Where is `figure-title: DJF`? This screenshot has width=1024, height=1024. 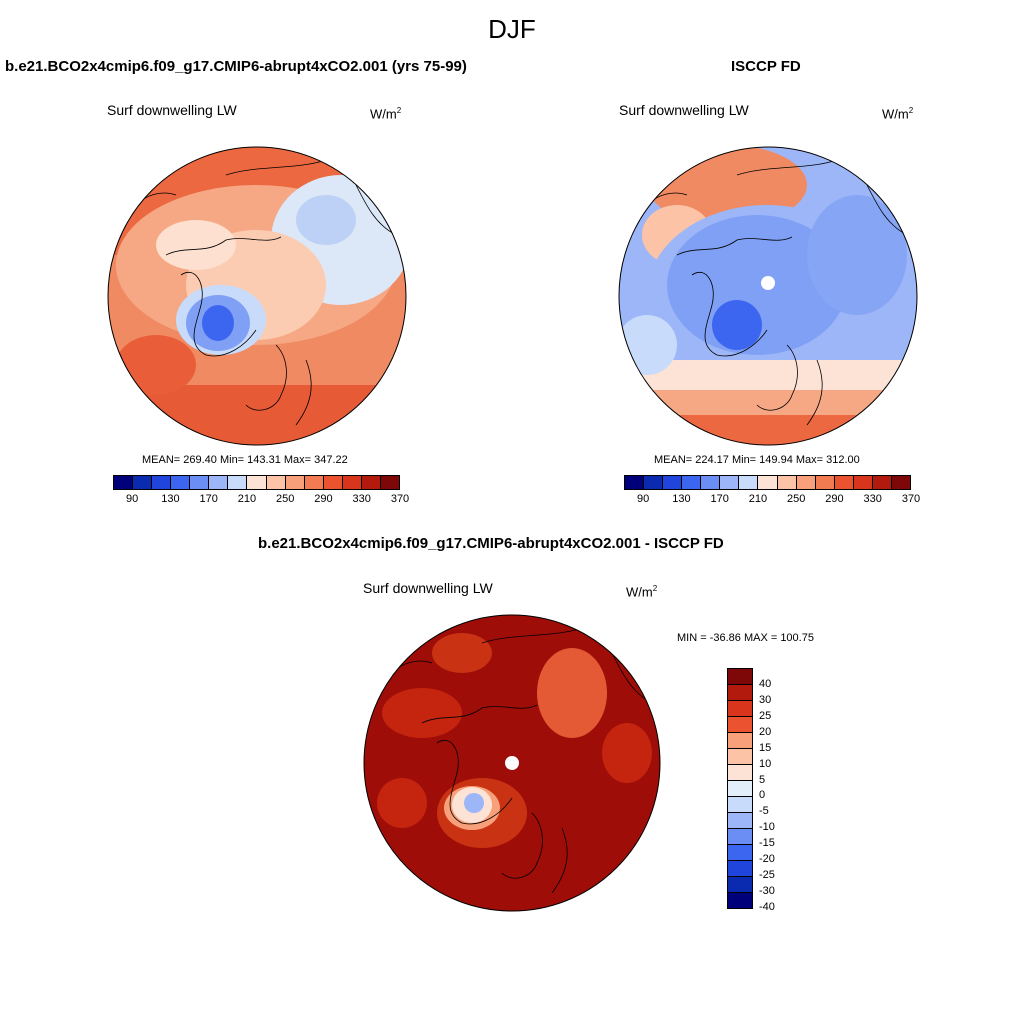
figure-title: DJF is located at coordinates (512, 29).